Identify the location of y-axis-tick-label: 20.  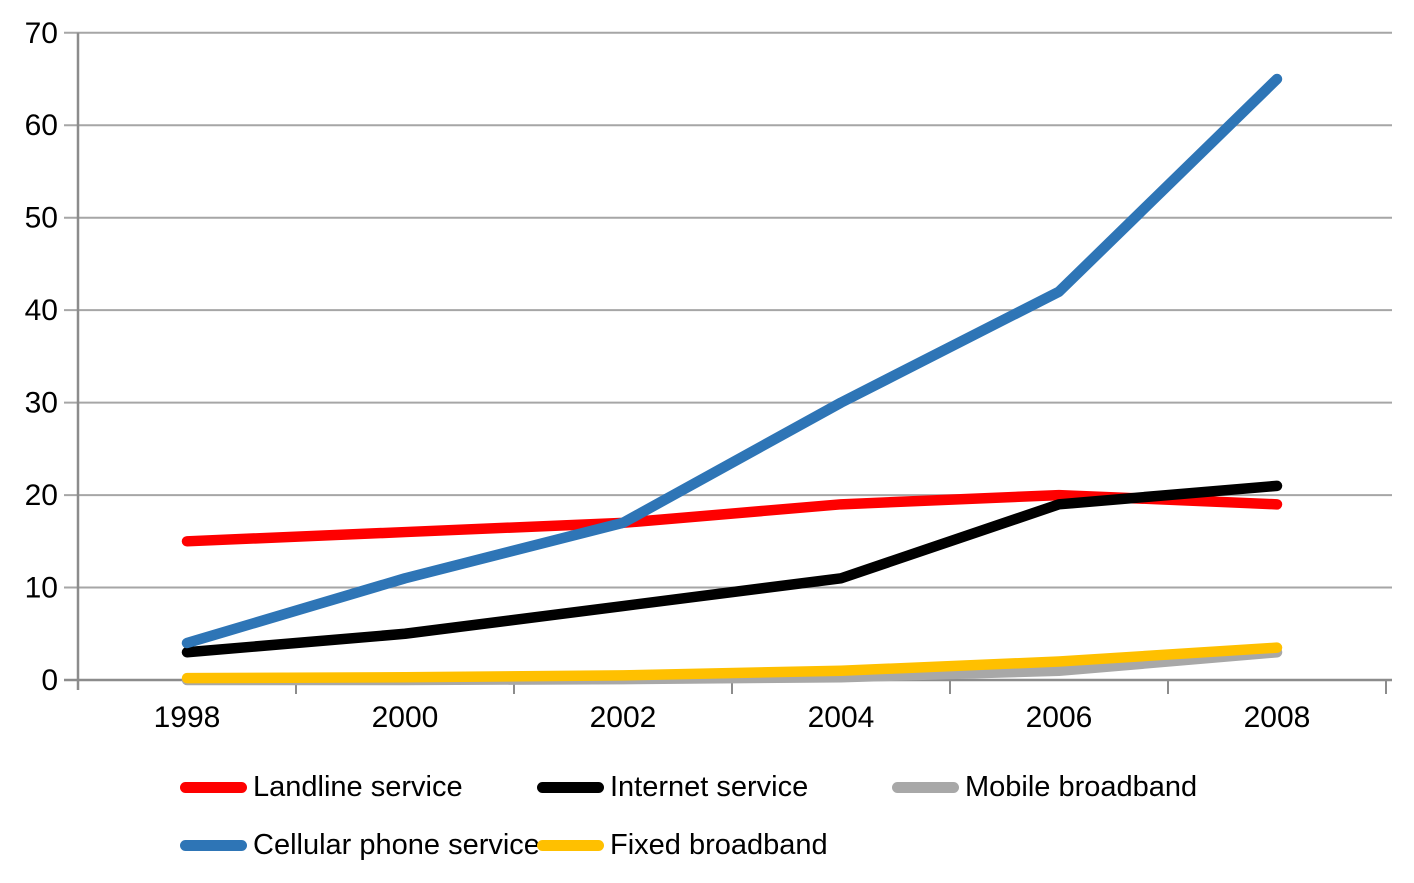
(41, 495).